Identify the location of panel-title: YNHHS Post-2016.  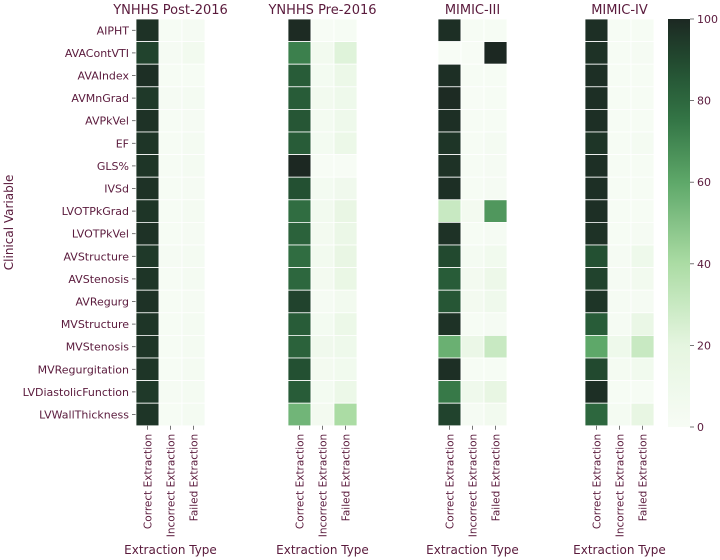
(170, 10).